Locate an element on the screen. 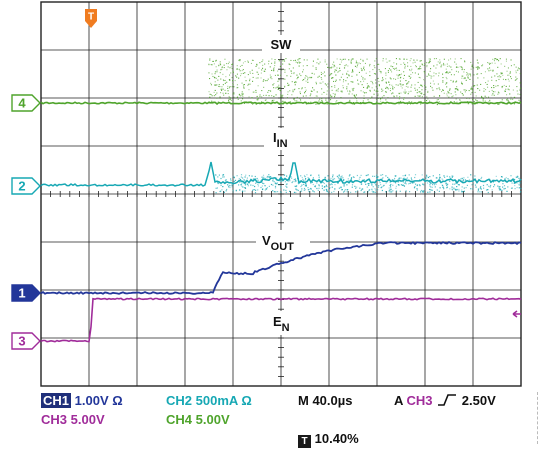  ch3-en-waveform is located at coordinates (281, 320).